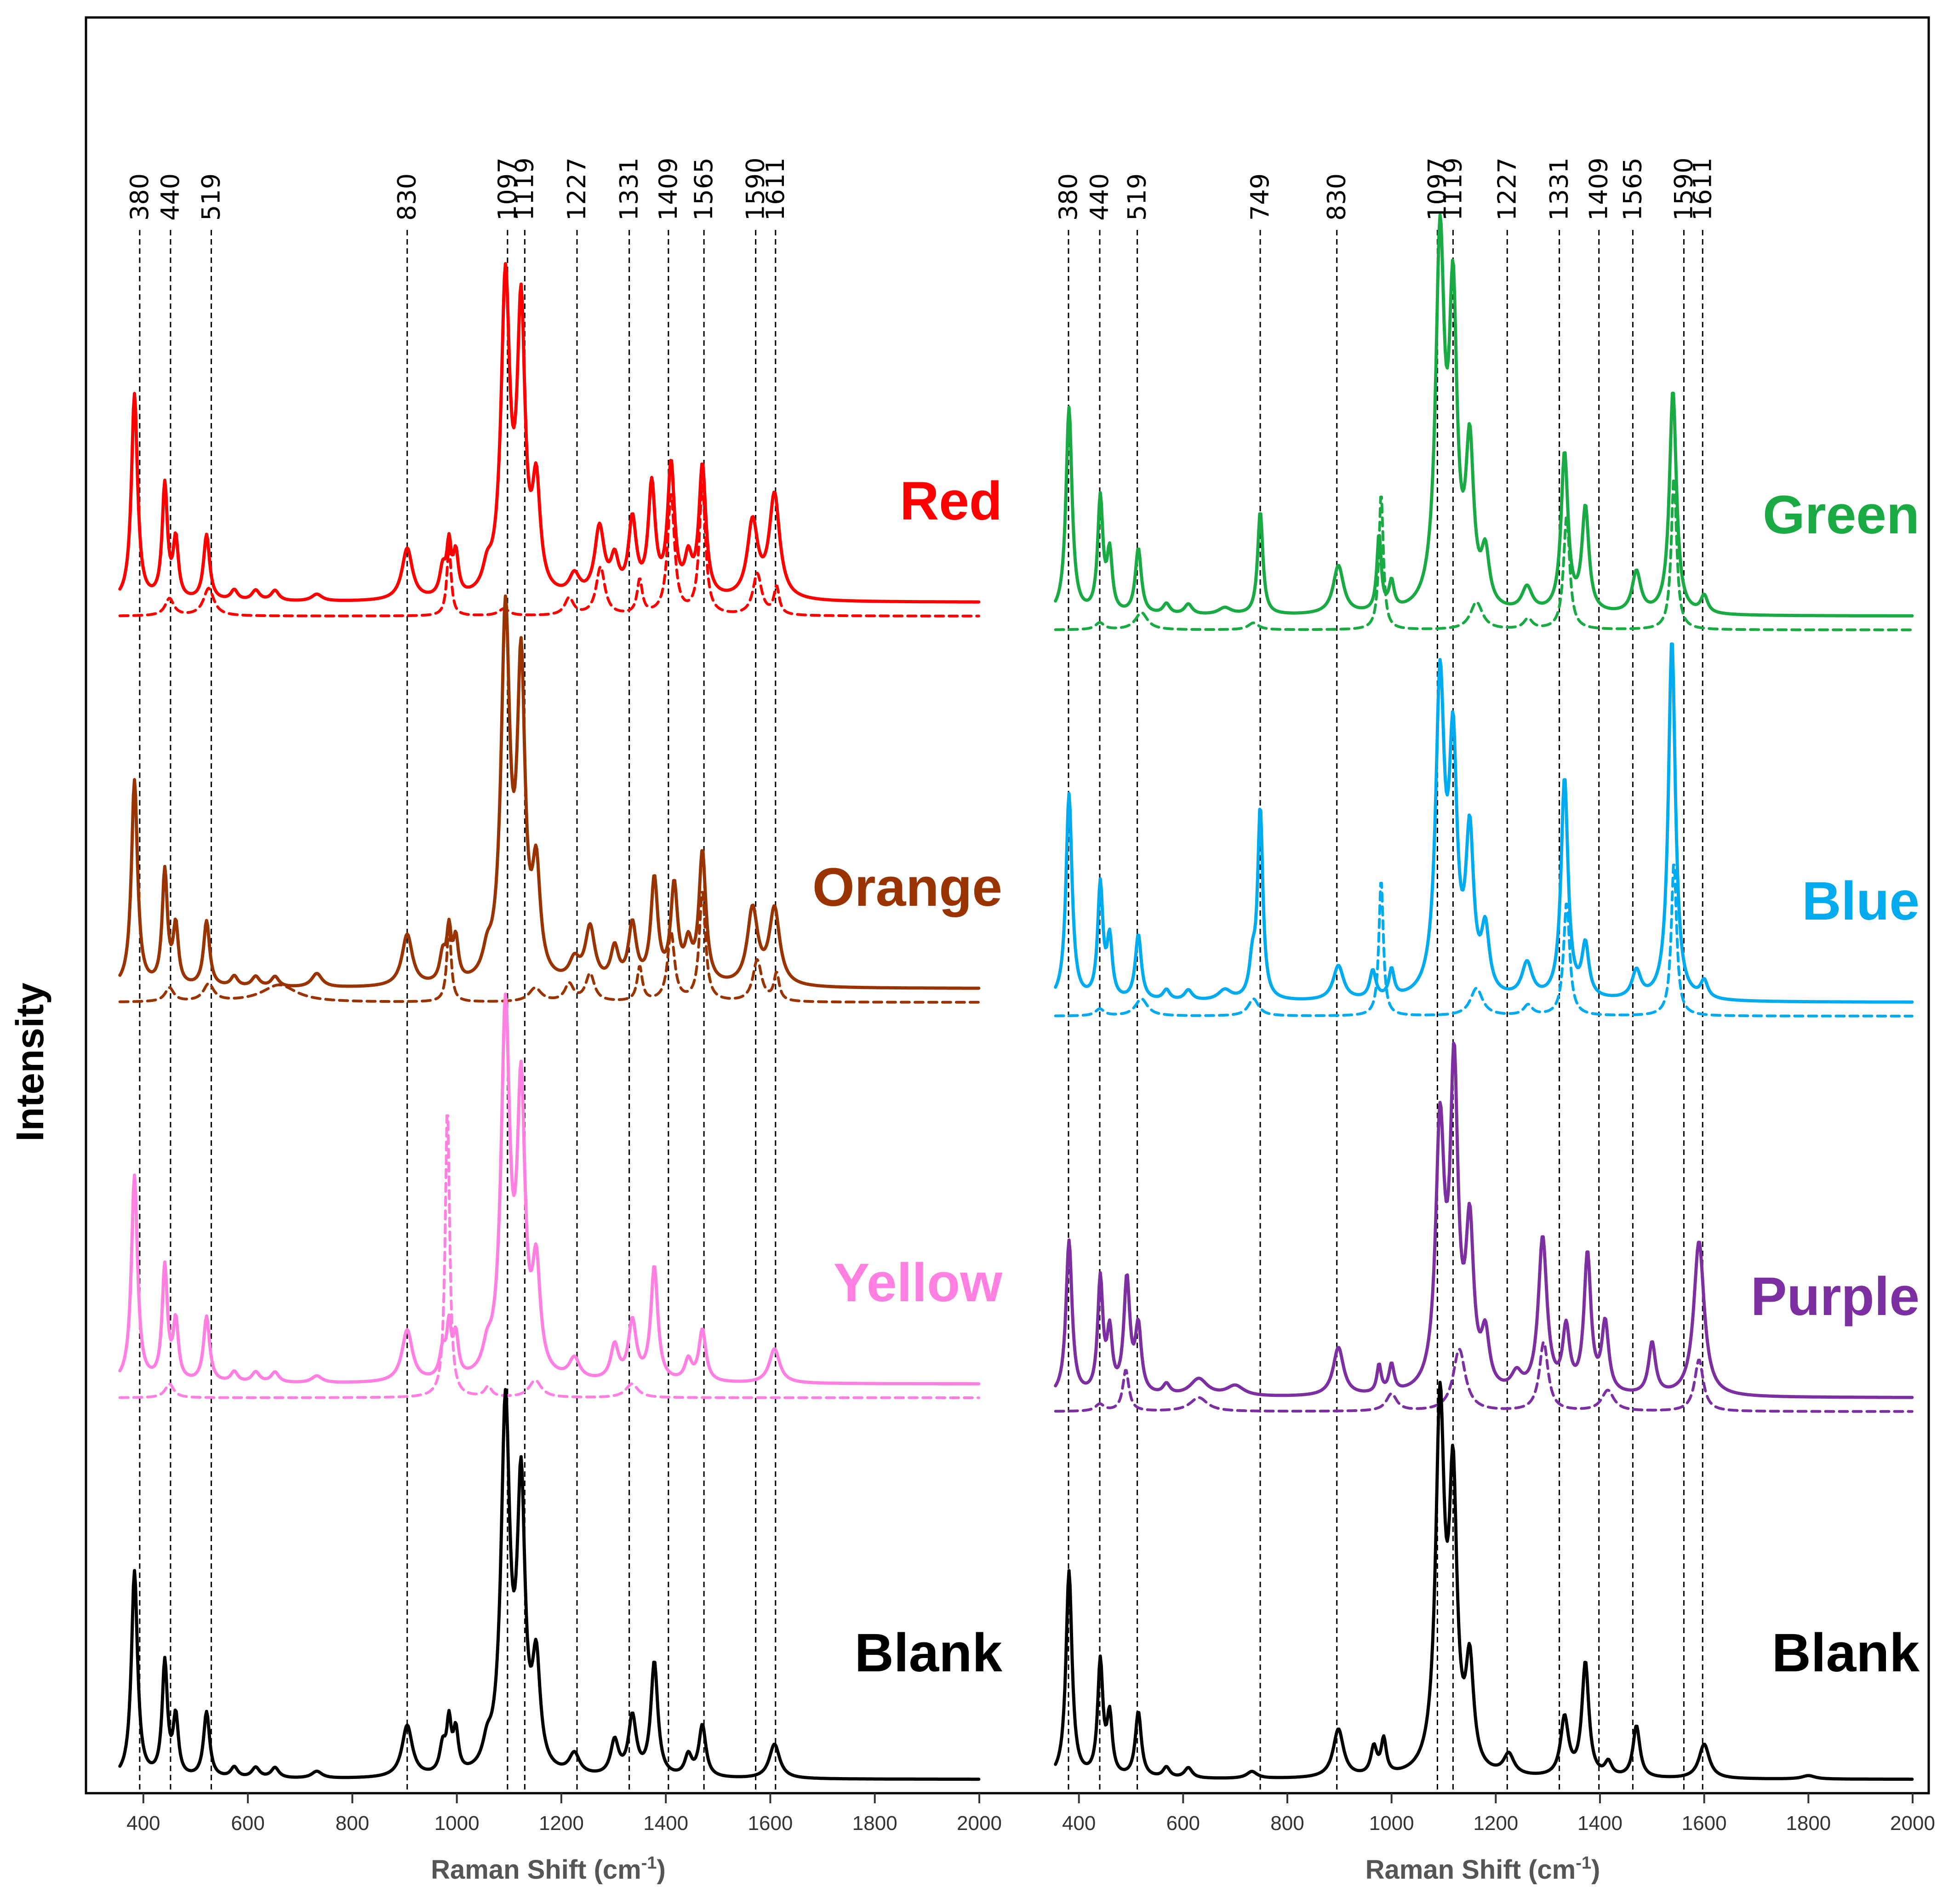  I want to click on spectrum-yellow-dashed, so click(549, 1256).